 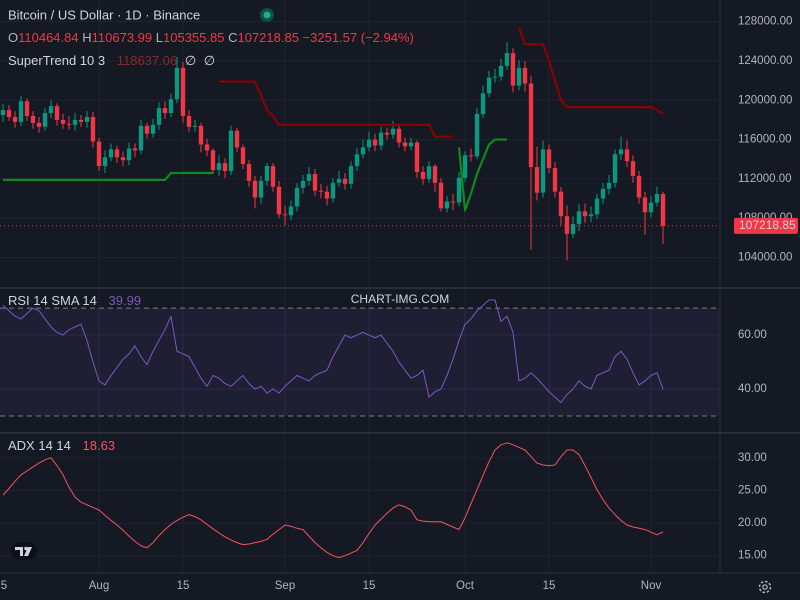 I want to click on logo-bg, so click(x=24, y=551).